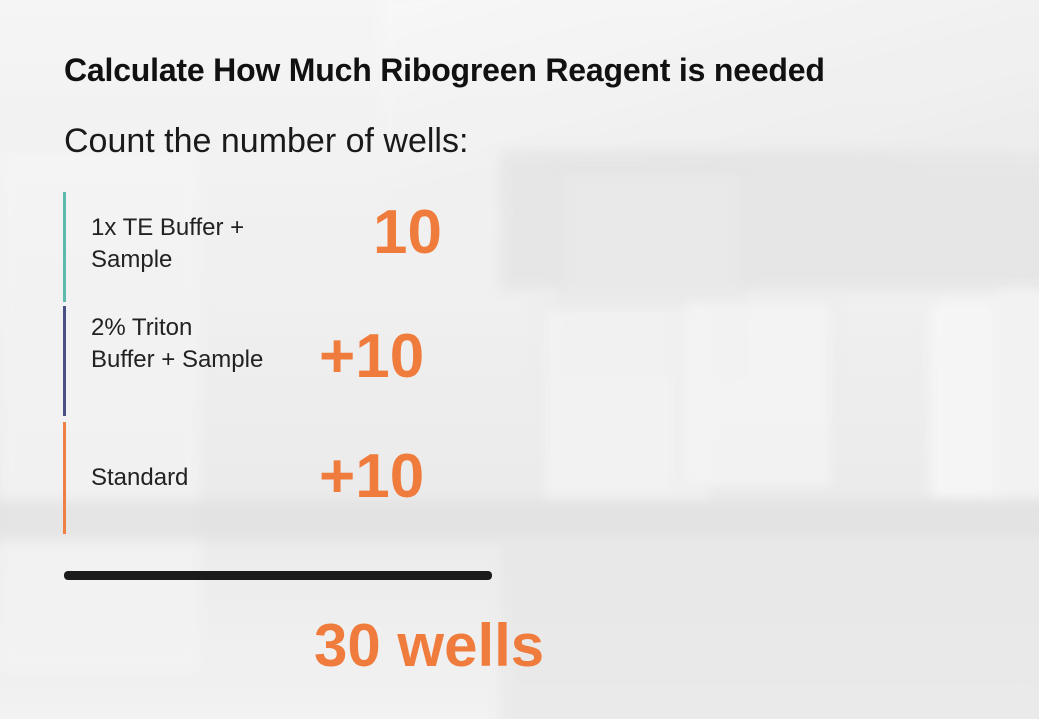 This screenshot has height=719, width=1039. What do you see at coordinates (263, 478) in the screenshot?
I see `well-row-standard: Standard +10` at bounding box center [263, 478].